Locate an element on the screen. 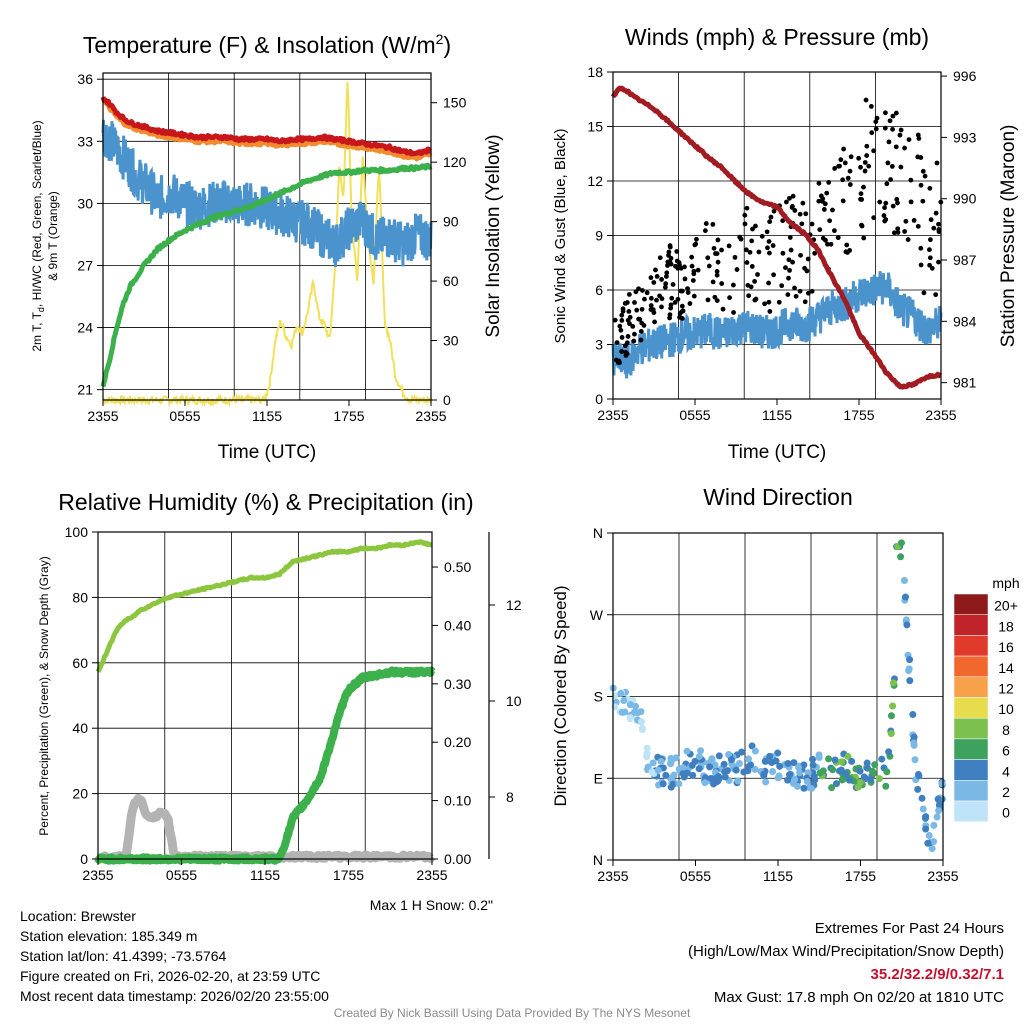  insolation-y-tick-label: 60 is located at coordinates (451, 281).